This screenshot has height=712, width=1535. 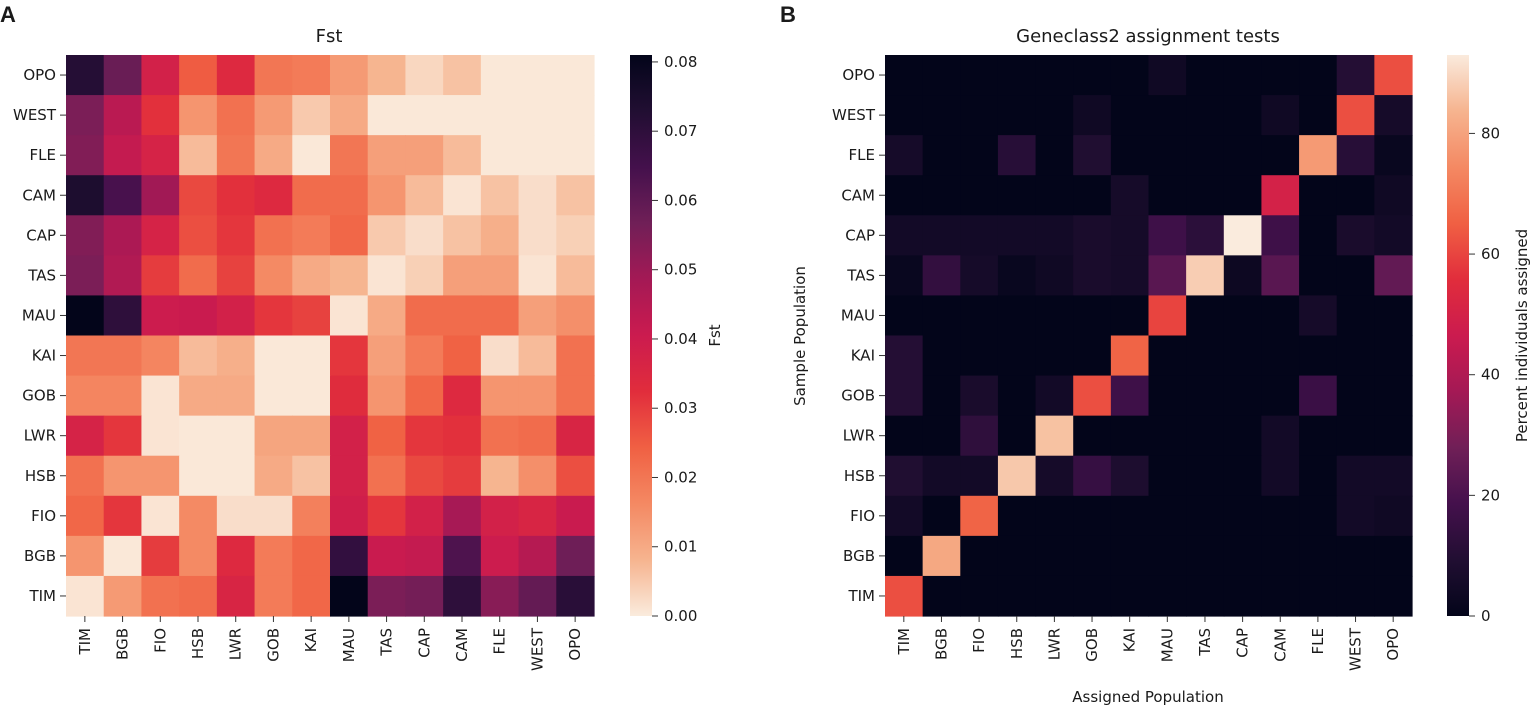 I want to click on colorbar-tick-label: 0.04, so click(x=680, y=339).